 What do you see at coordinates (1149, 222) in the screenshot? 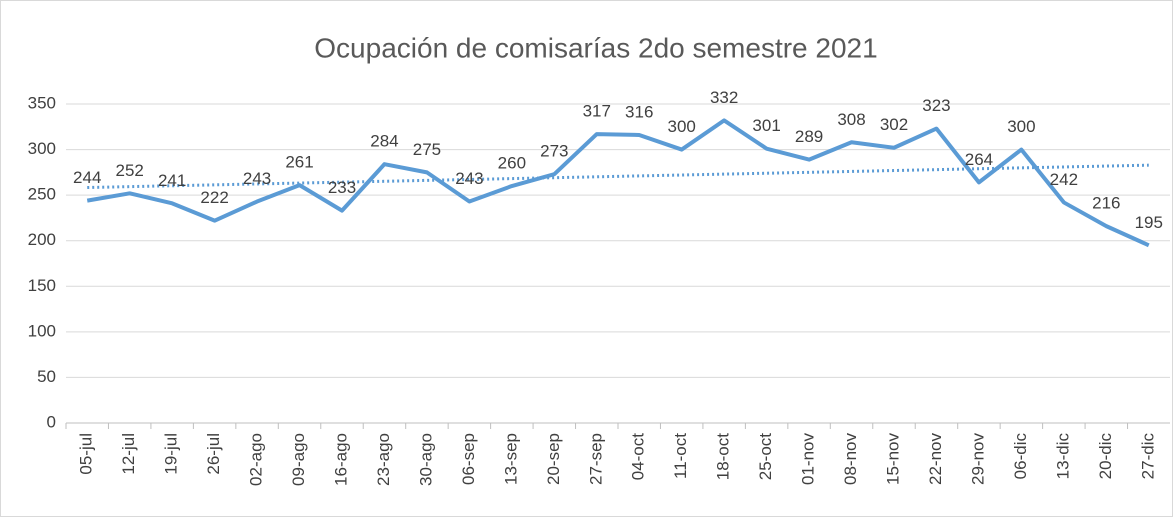
I see `data-label: 195` at bounding box center [1149, 222].